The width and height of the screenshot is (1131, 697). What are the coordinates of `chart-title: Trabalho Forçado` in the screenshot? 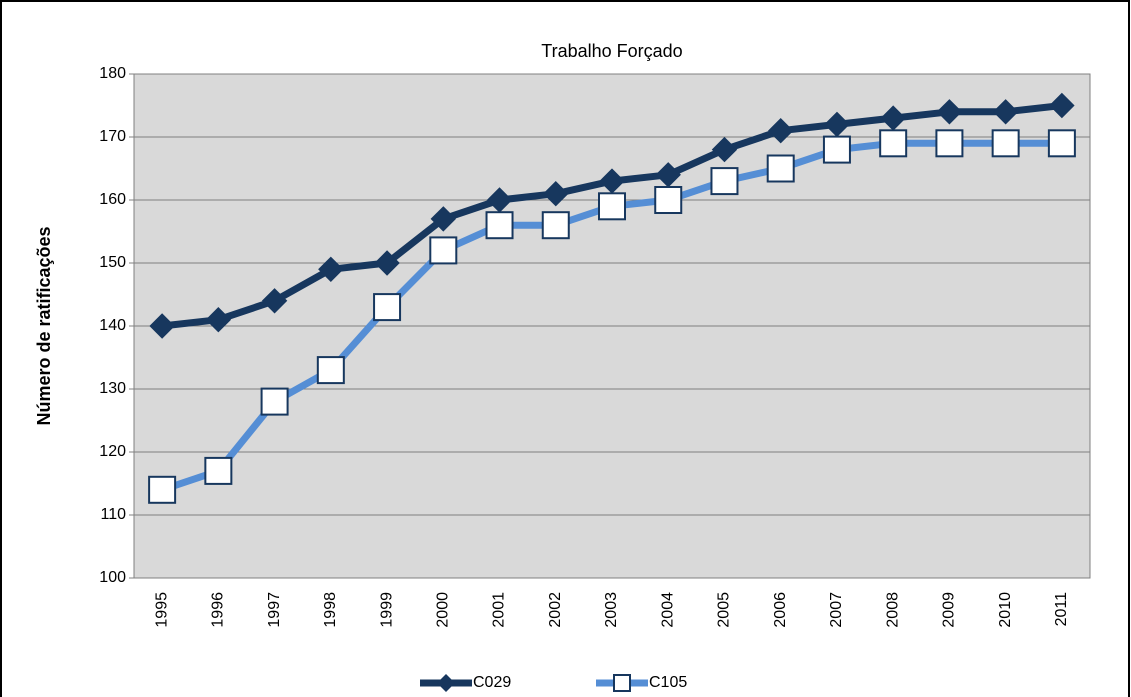 It's located at (611, 51).